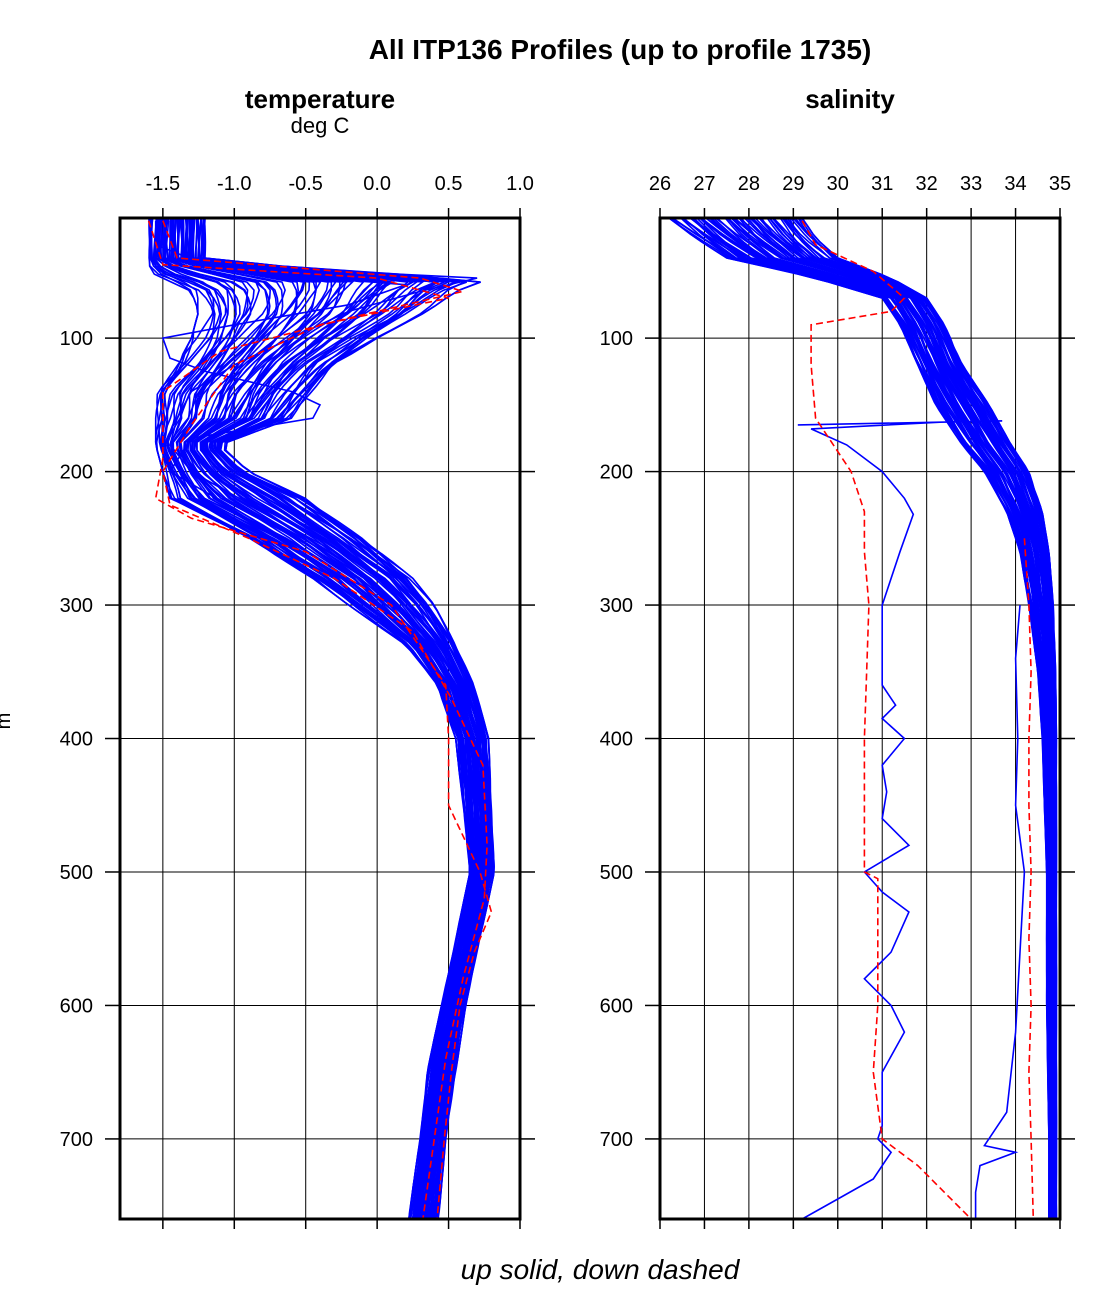 The height and width of the screenshot is (1300, 1100). Describe the element at coordinates (927, 184) in the screenshot. I see `salinity-xtick-label-6: 32` at that location.